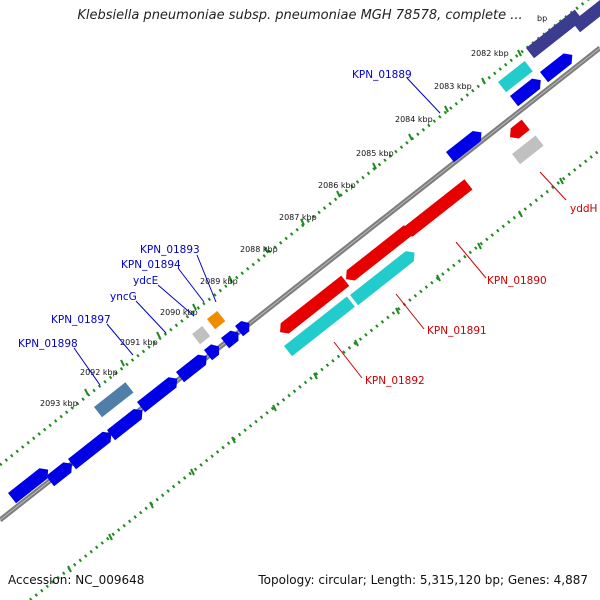 The height and width of the screenshot is (600, 600). Describe the element at coordinates (298, 217) in the screenshot. I see `tick-label: 2087 kbp` at that location.